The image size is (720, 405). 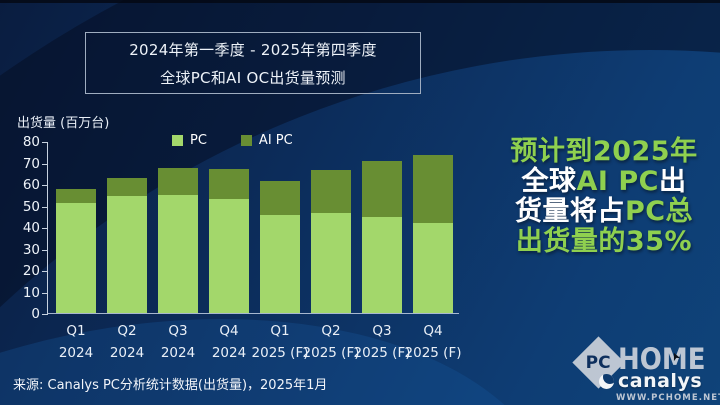 I want to click on y-tick-label: 30, so click(x=31, y=249).